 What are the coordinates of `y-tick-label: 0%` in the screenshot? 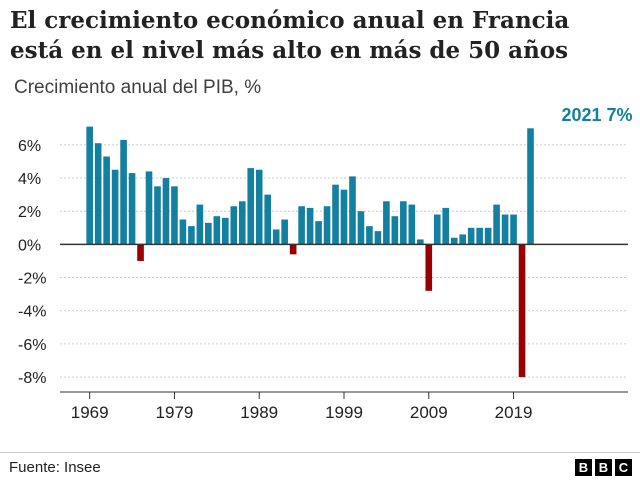 It's located at (29, 245).